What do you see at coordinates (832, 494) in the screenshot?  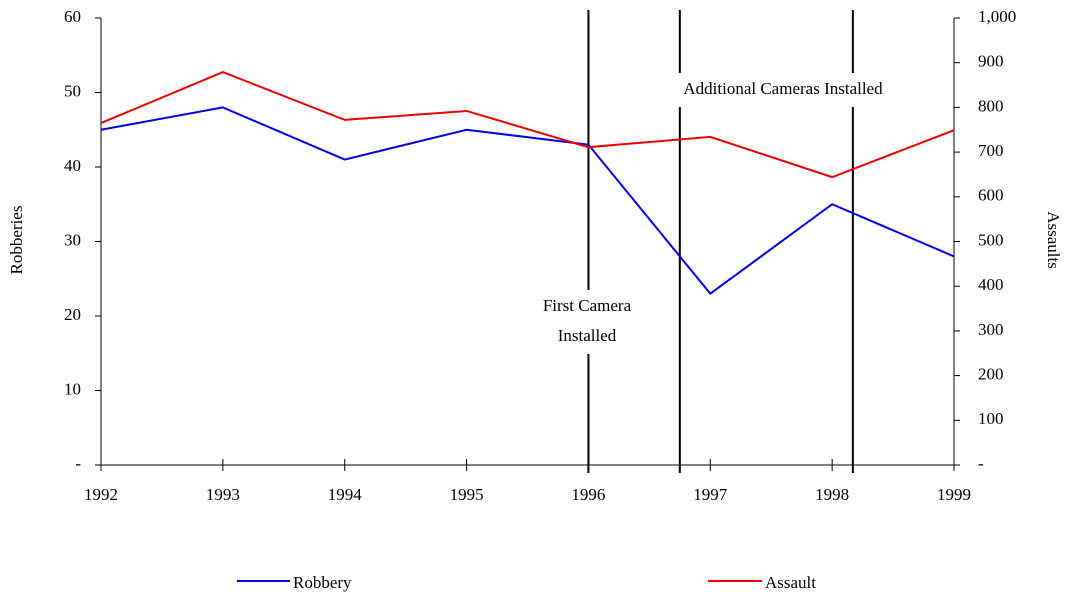 I see `x-tick-label: 1998` at bounding box center [832, 494].